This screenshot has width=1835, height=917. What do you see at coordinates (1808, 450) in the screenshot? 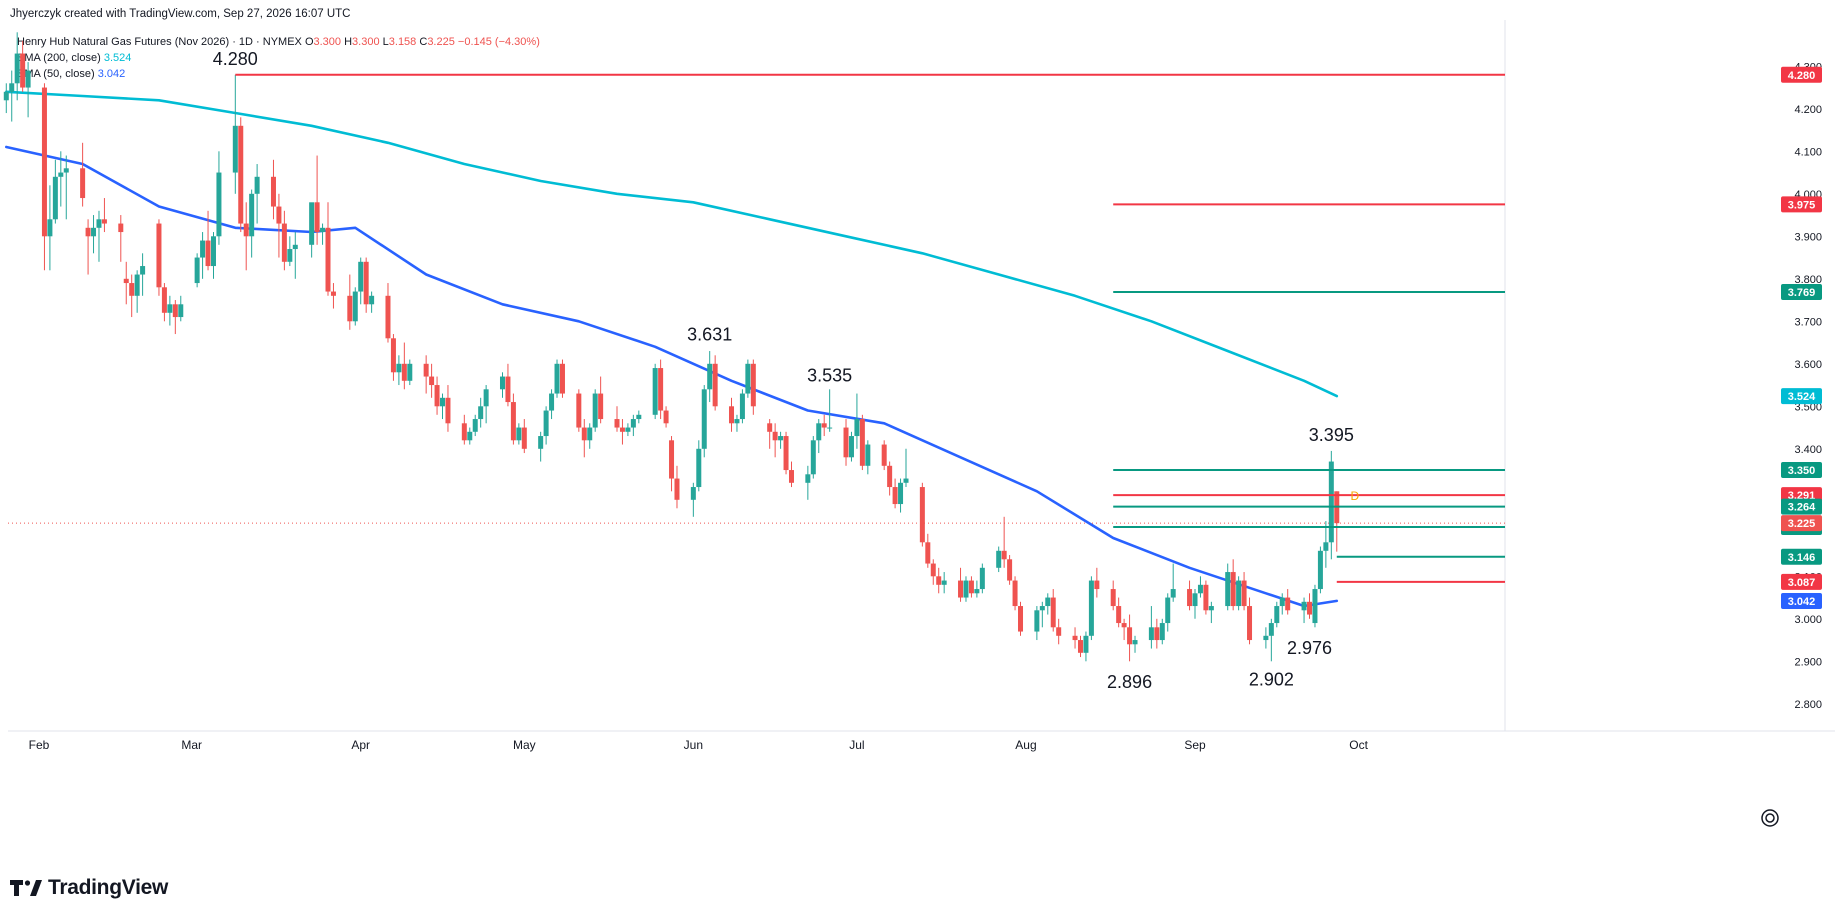
I see `price-tick-label: 3.400` at bounding box center [1808, 450].